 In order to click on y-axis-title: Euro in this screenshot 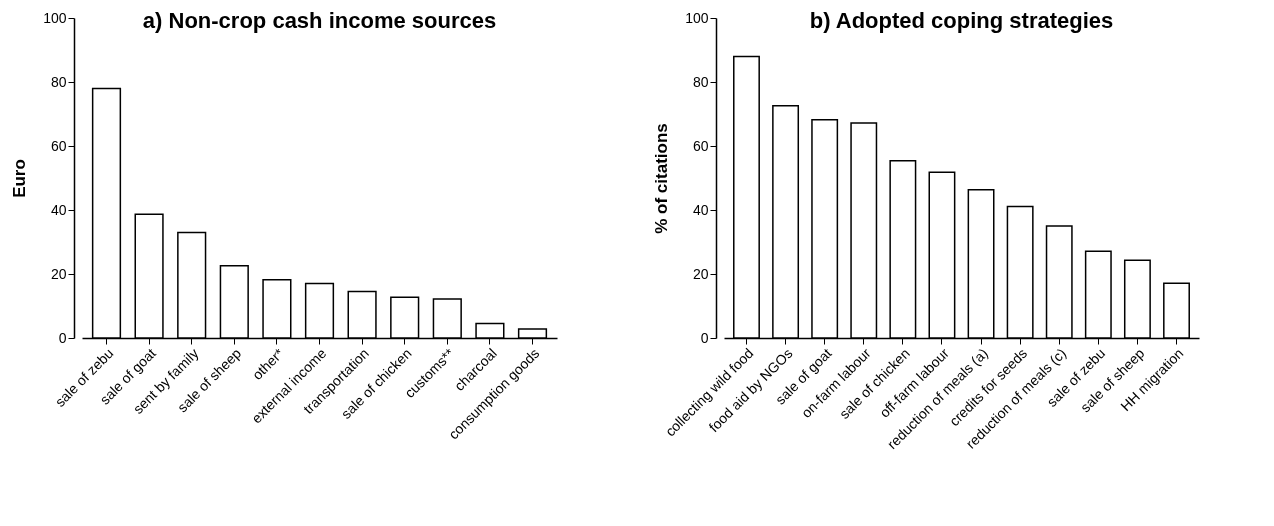, I will do `click(20, 178)`.